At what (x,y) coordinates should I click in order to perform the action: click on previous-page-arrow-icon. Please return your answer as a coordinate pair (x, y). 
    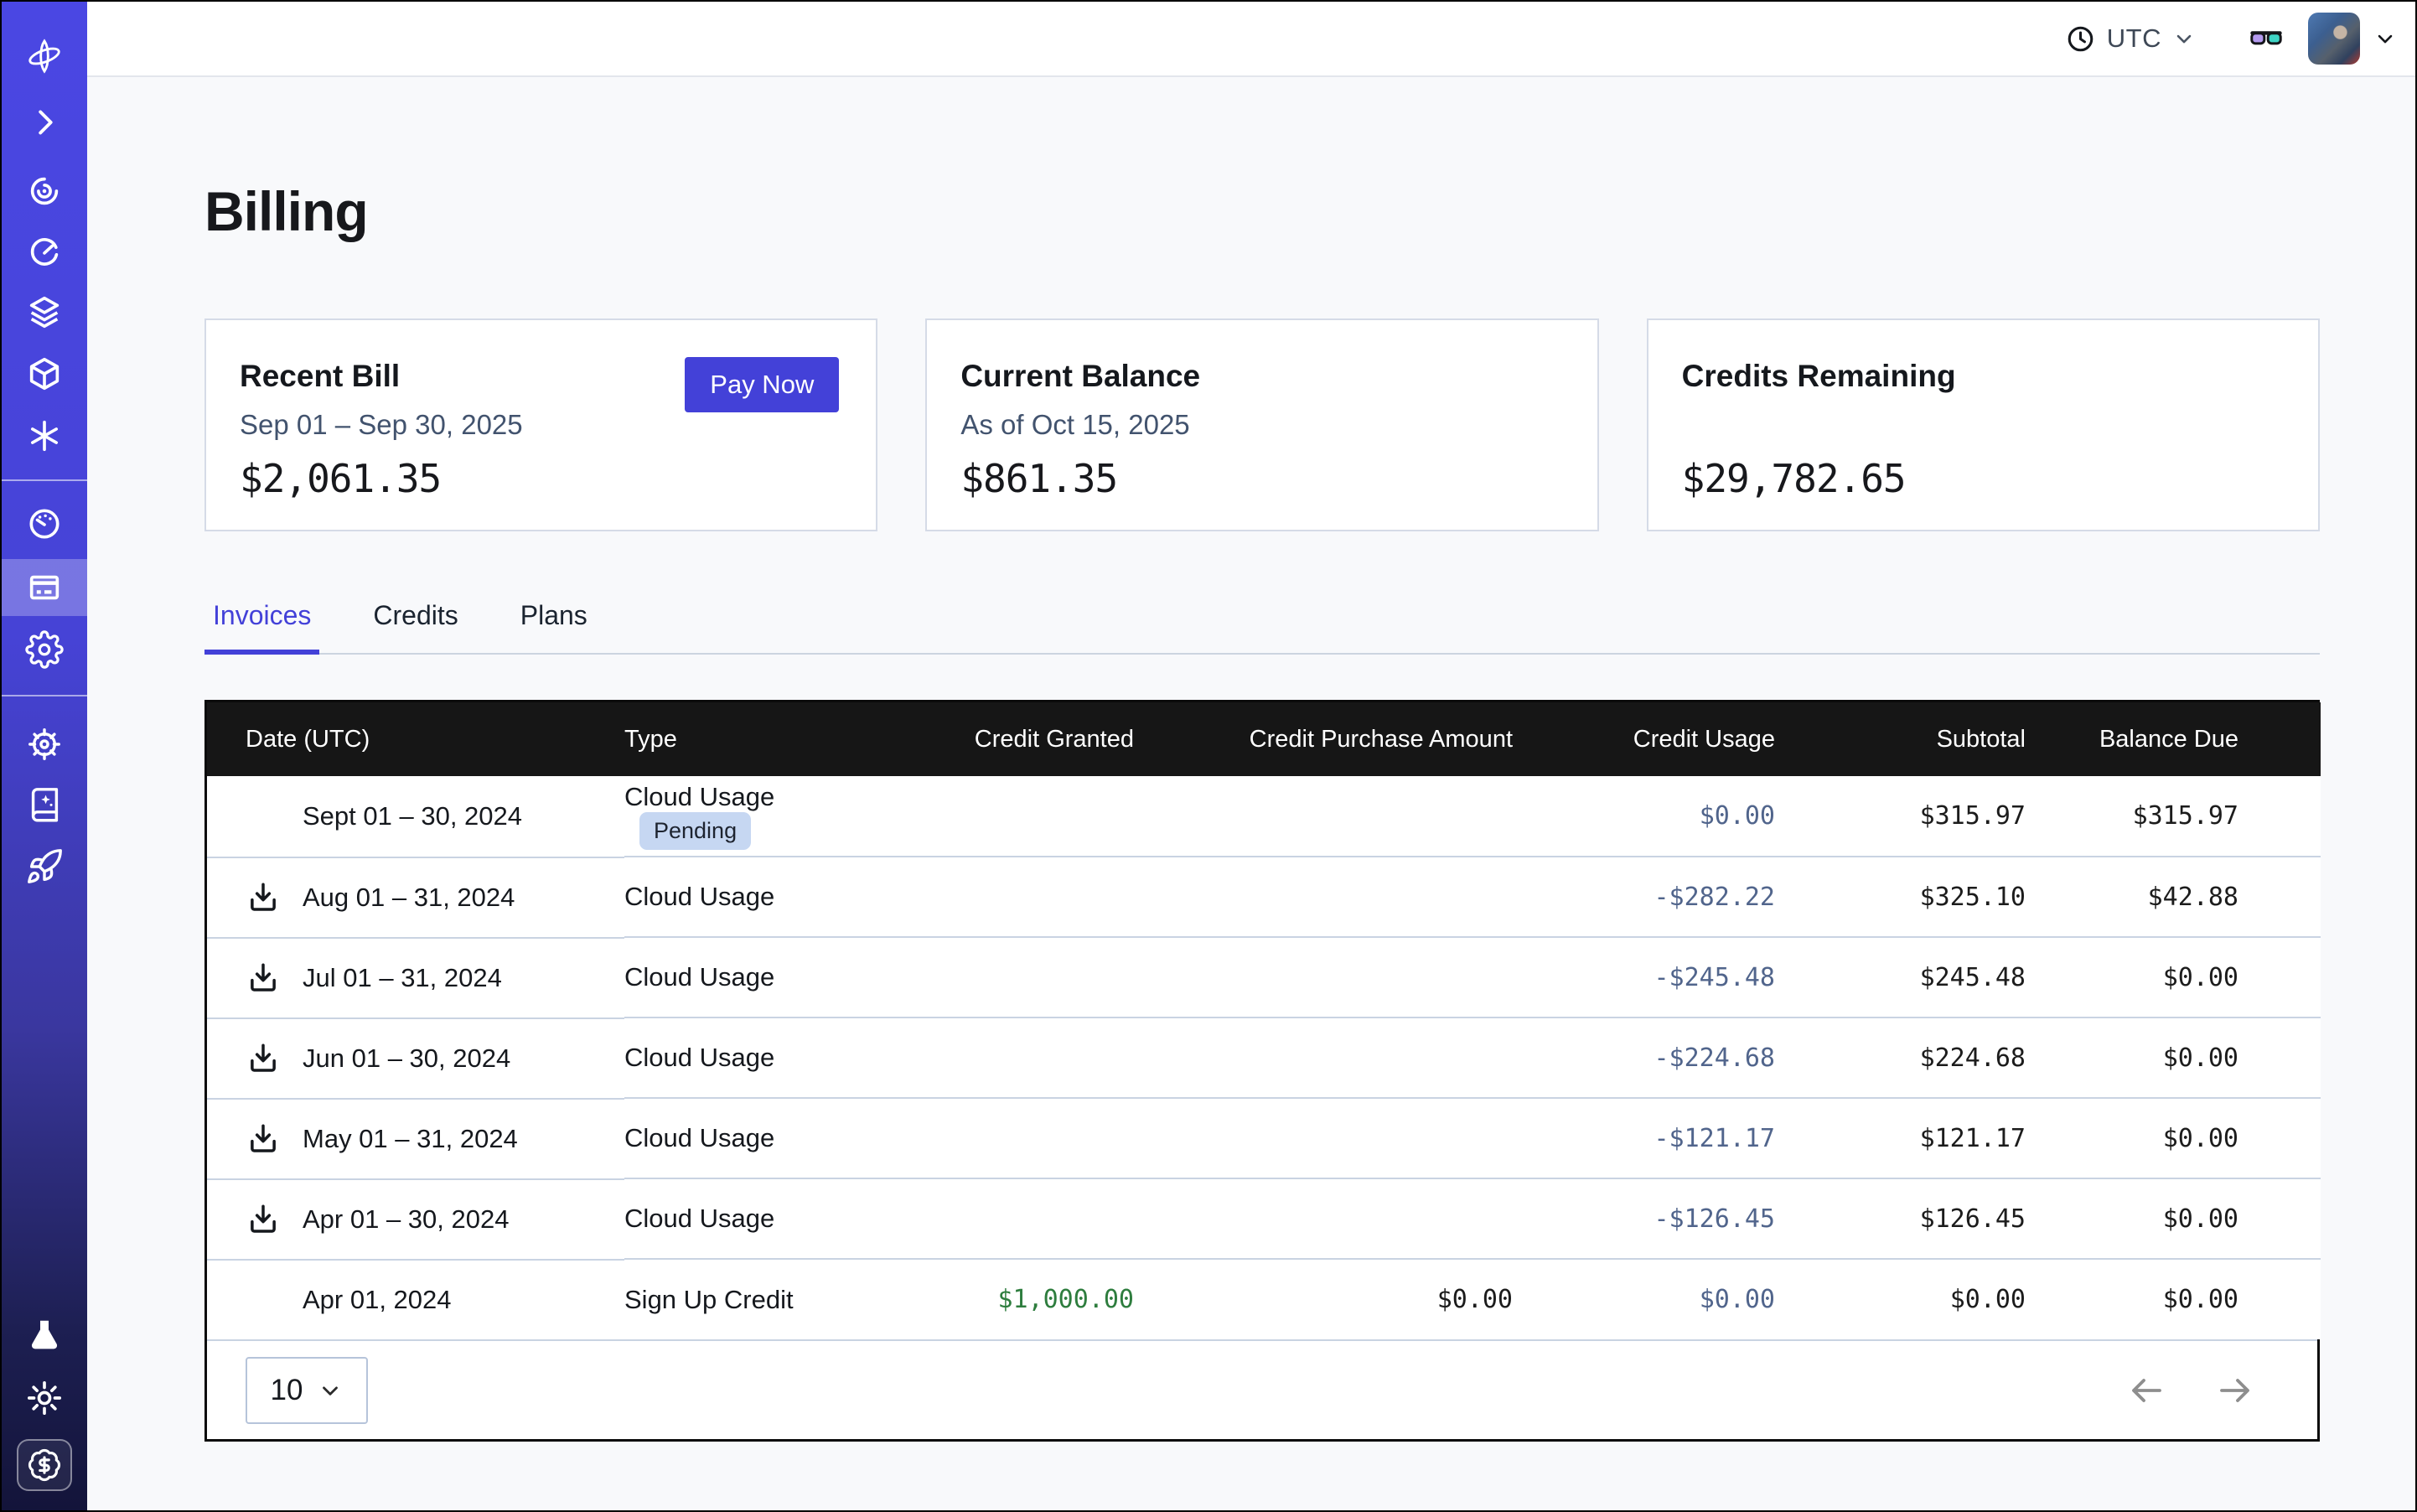
    Looking at the image, I should click on (2146, 1390).